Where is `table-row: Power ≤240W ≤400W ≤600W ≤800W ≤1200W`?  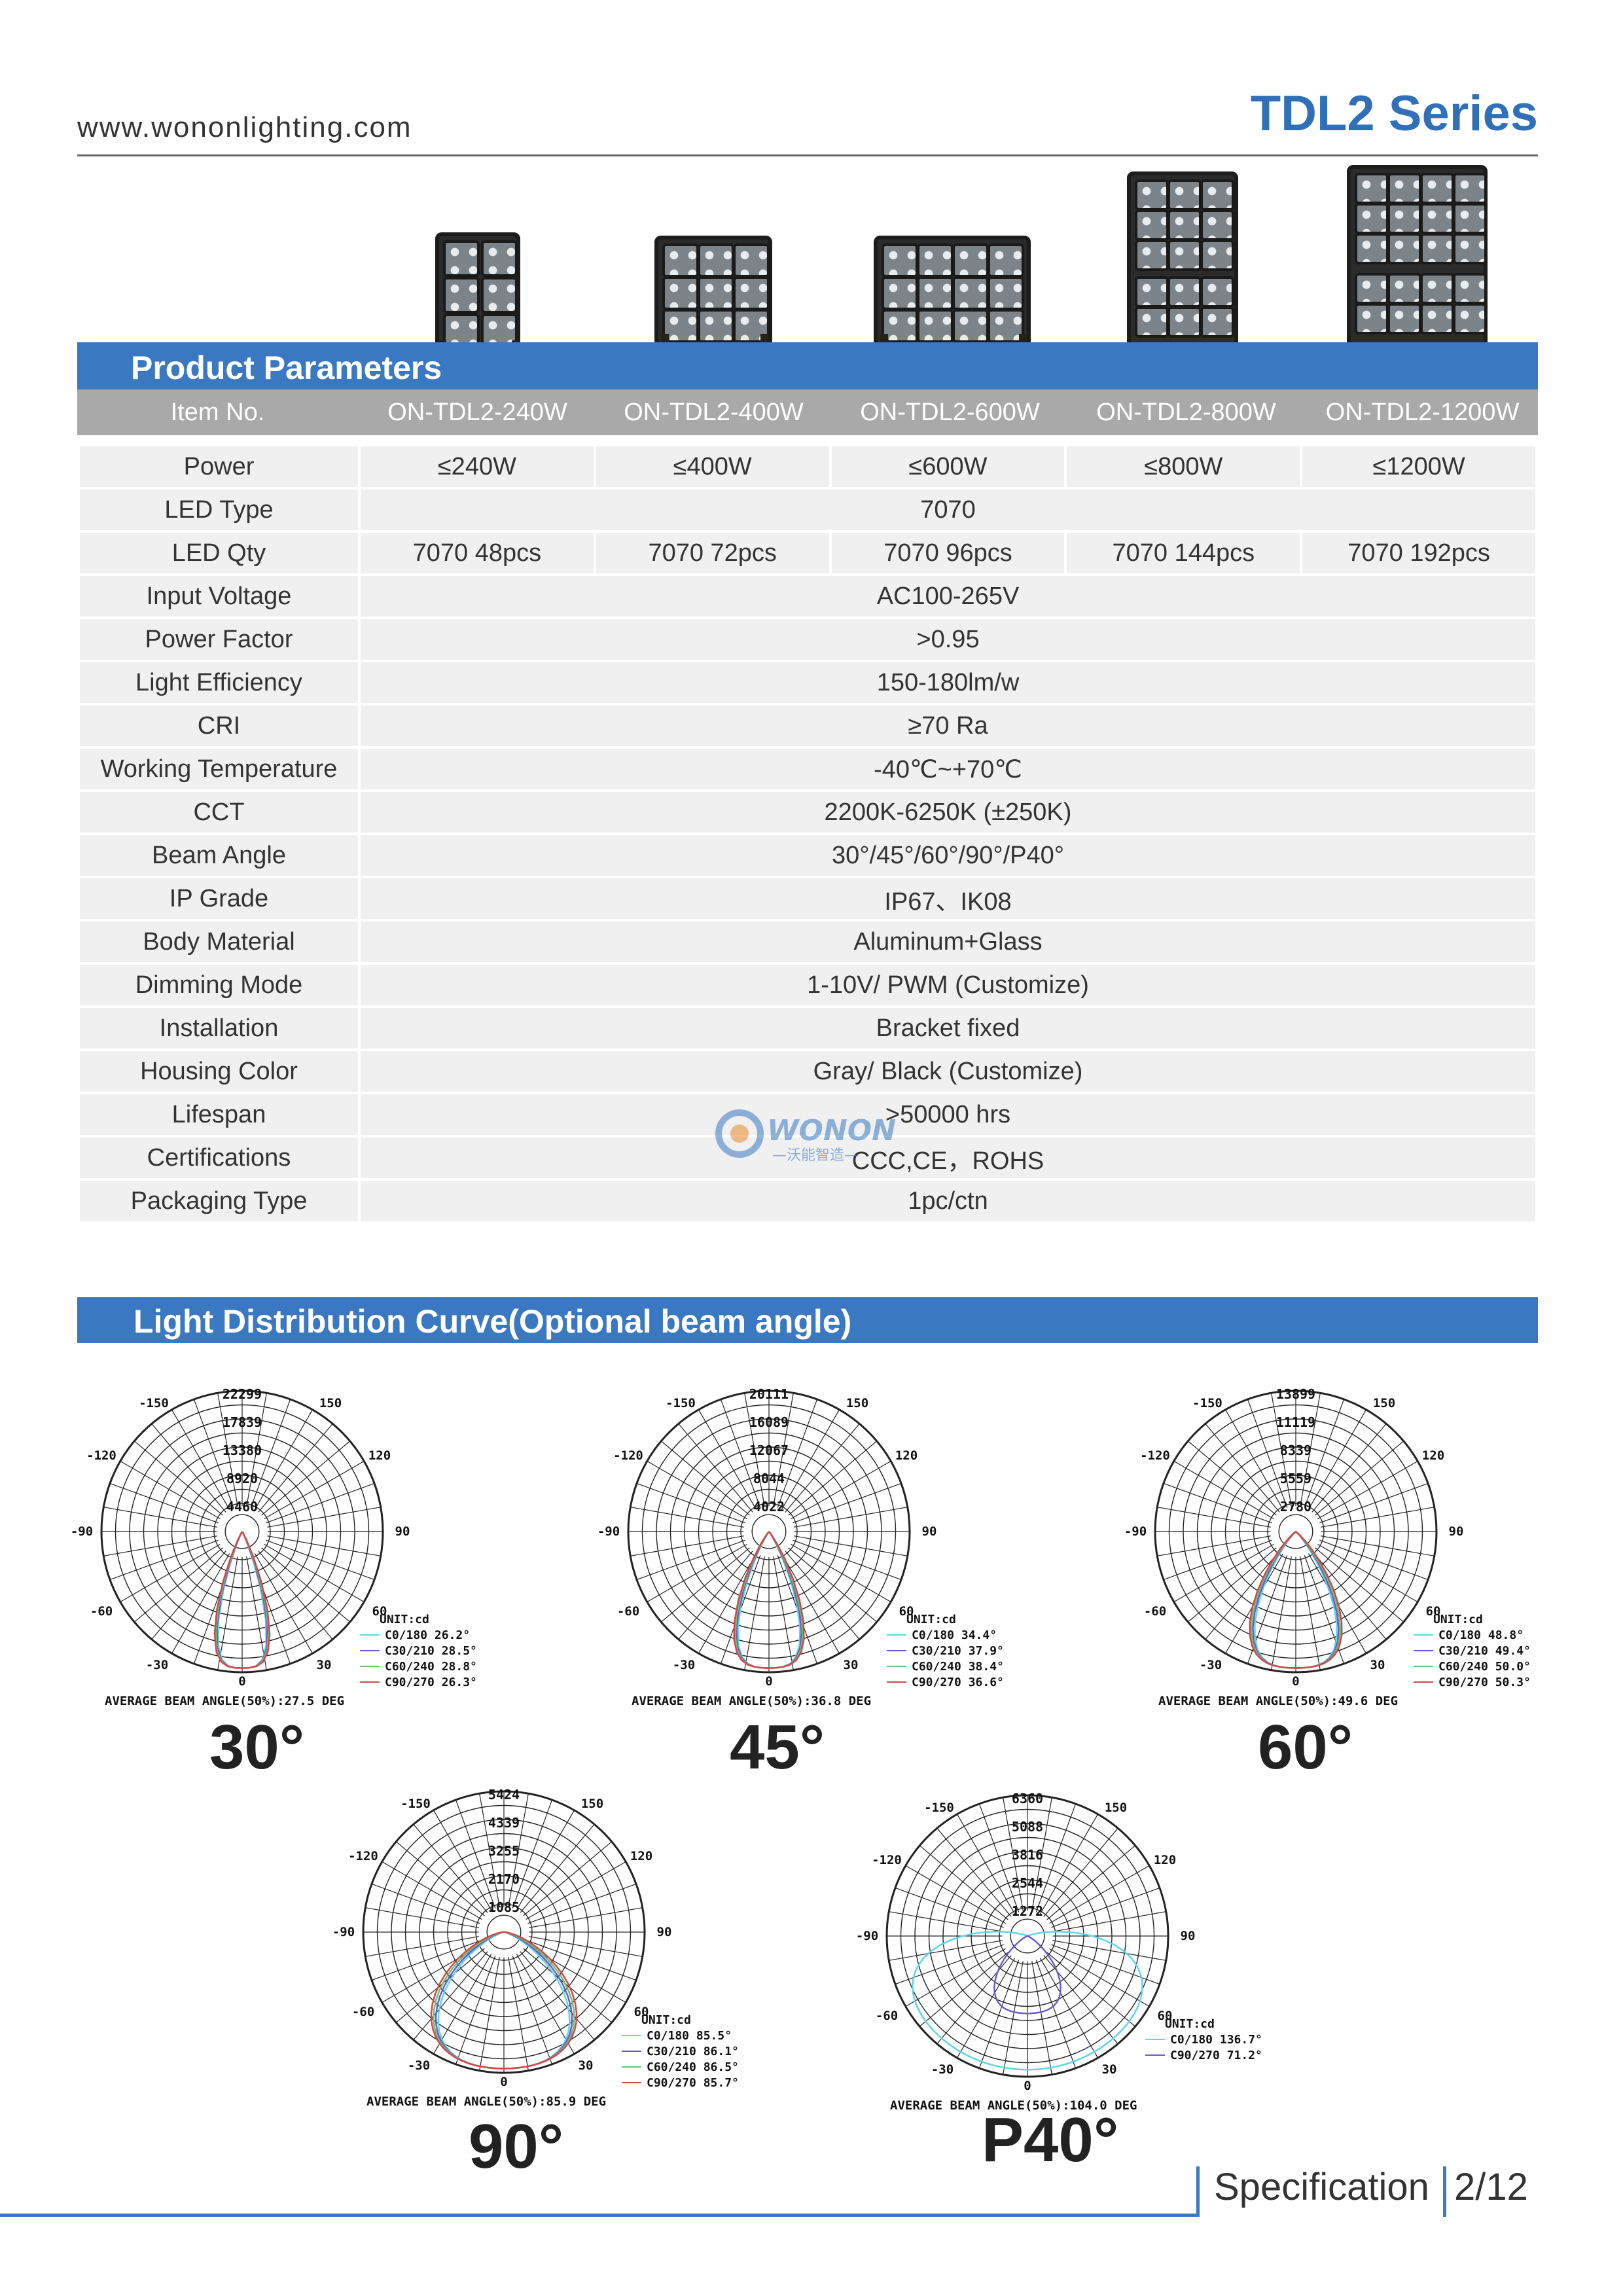 table-row: Power ≤240W ≤400W ≤600W ≤800W ≤1200W is located at coordinates (808, 466).